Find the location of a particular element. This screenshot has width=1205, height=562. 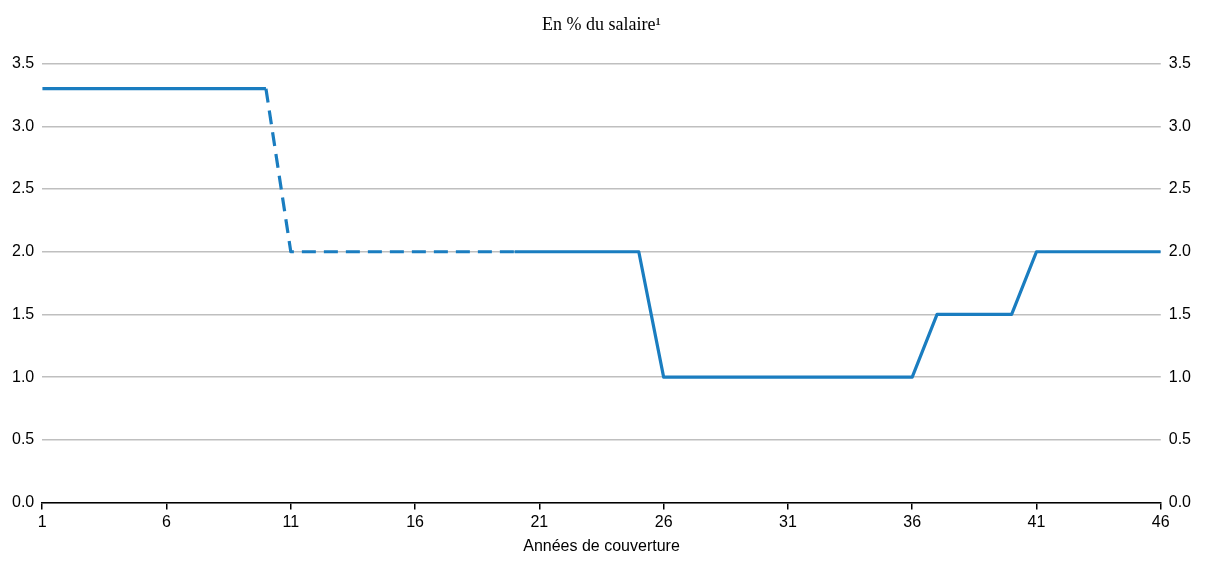

y2-tick-label: 2.5 is located at coordinates (1180, 188).